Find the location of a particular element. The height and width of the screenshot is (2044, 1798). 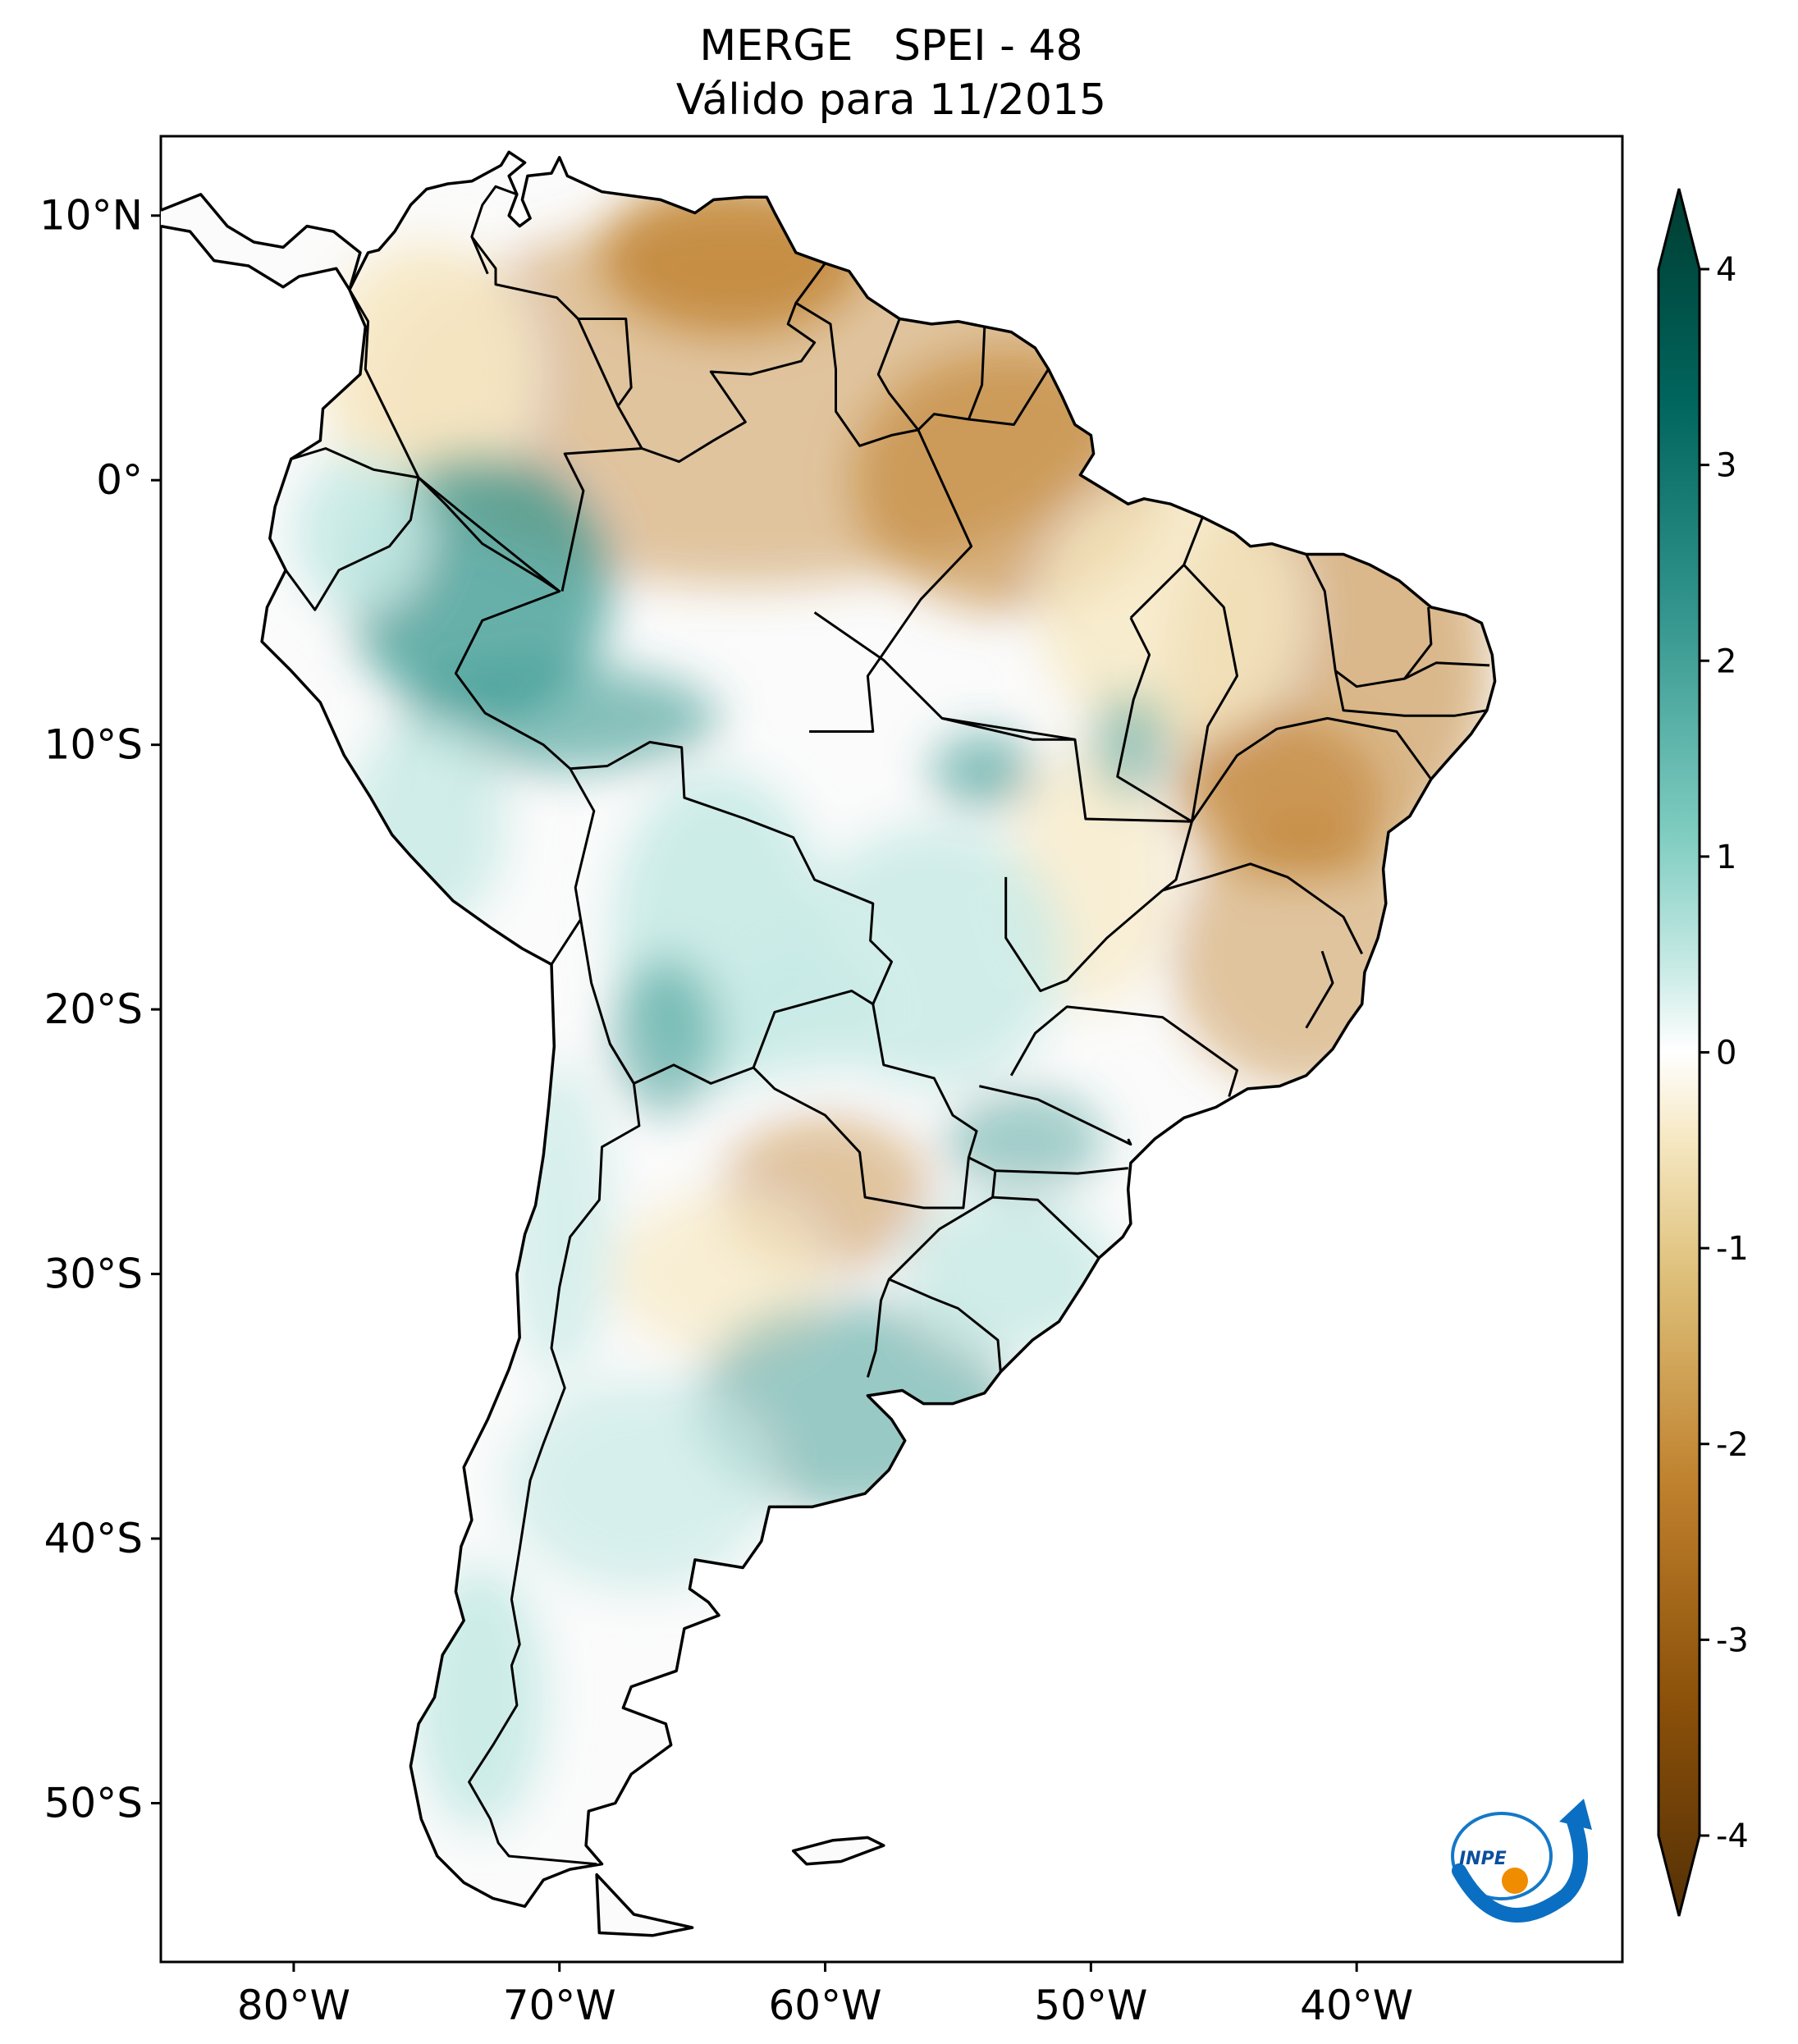

lon-tick-label: 80°W is located at coordinates (293, 2006).